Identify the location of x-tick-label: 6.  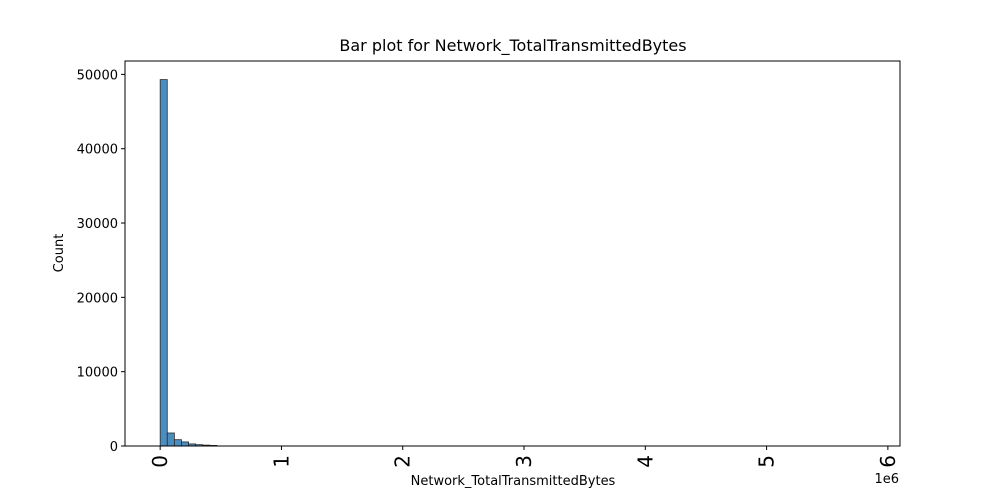
(888, 461).